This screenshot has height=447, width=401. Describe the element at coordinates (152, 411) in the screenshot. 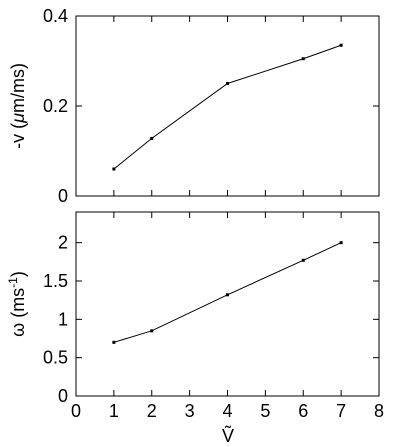

I see `bottom-xtick-label-2: 2` at that location.